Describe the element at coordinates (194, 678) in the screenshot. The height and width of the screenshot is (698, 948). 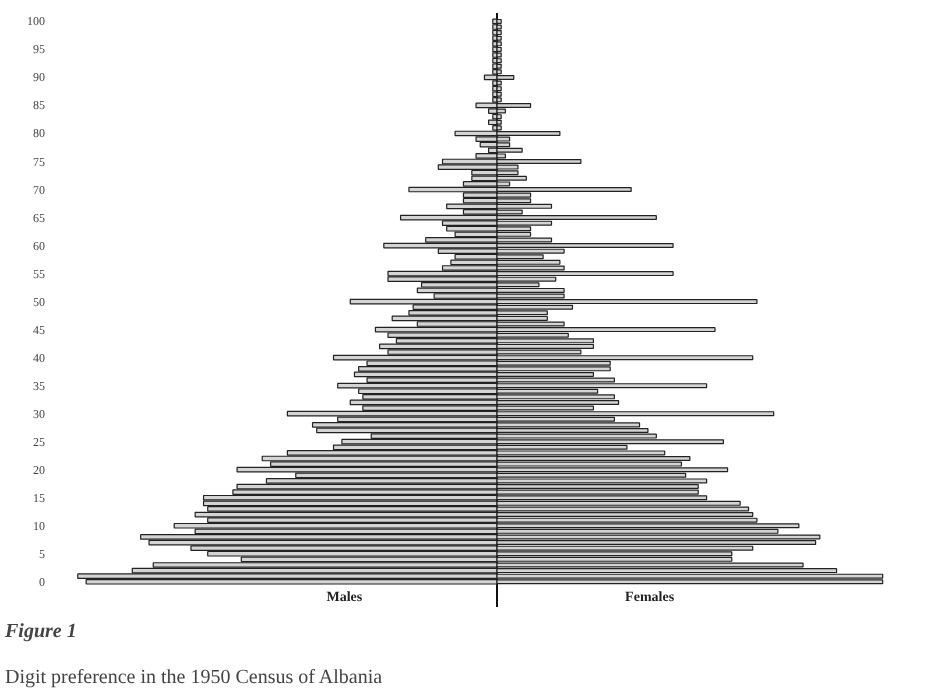
I see `text: Digit preference in the 1950 Census of Albania` at that location.